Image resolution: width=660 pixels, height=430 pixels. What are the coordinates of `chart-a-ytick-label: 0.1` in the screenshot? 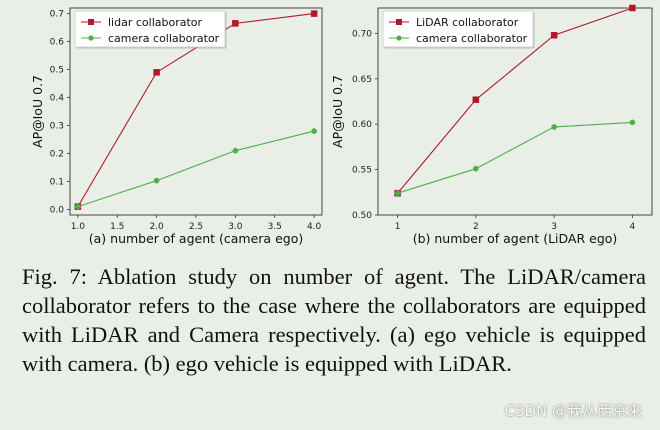 It's located at (57, 182).